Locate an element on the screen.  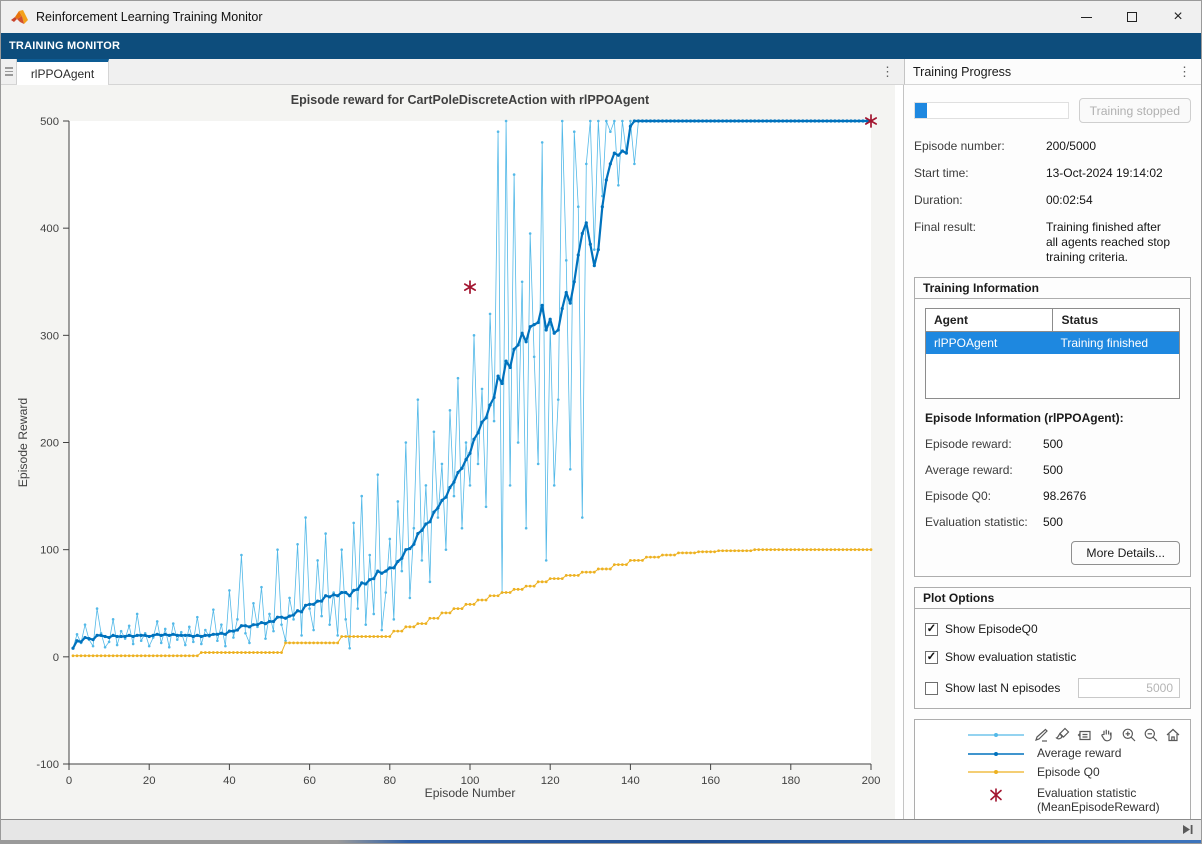
show-episodeq0-label: Show EpisodeQ0 is located at coordinates (991, 629).